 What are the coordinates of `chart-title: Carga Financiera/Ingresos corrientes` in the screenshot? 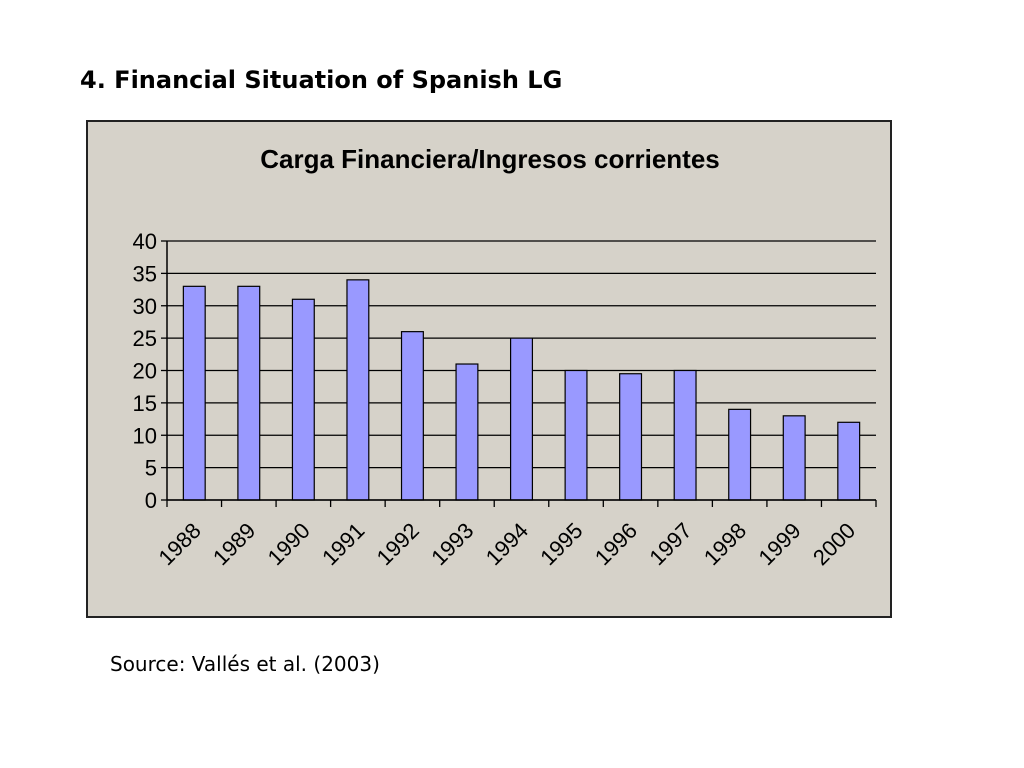 It's located at (490, 159).